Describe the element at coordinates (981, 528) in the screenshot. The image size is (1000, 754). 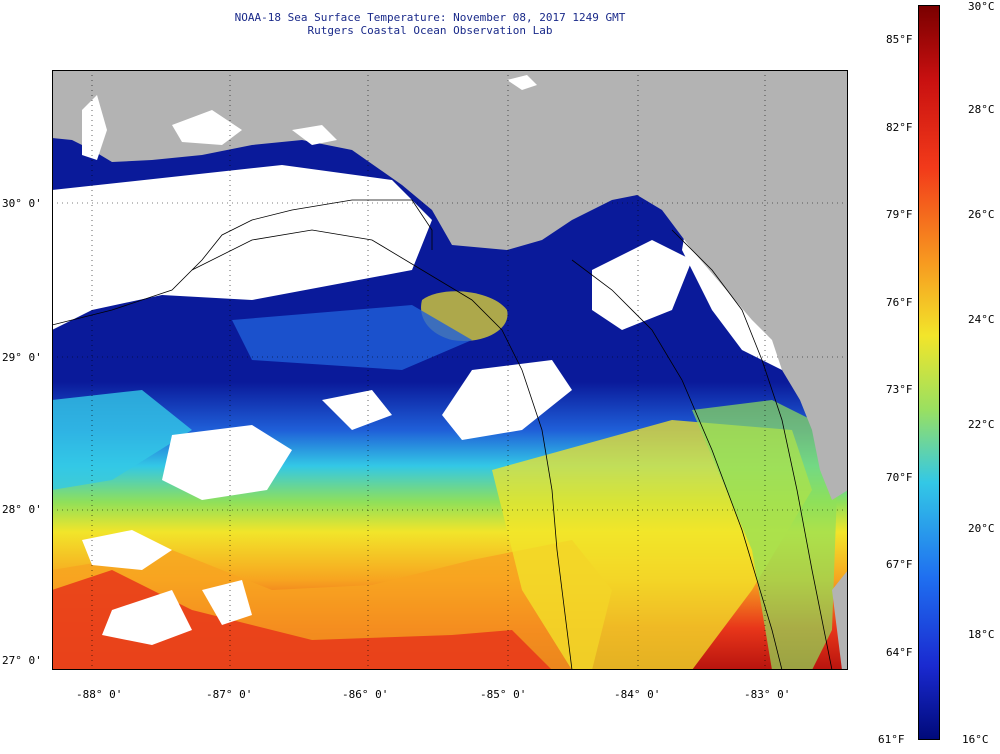
I see `cb-celsius-20: 20°C` at that location.